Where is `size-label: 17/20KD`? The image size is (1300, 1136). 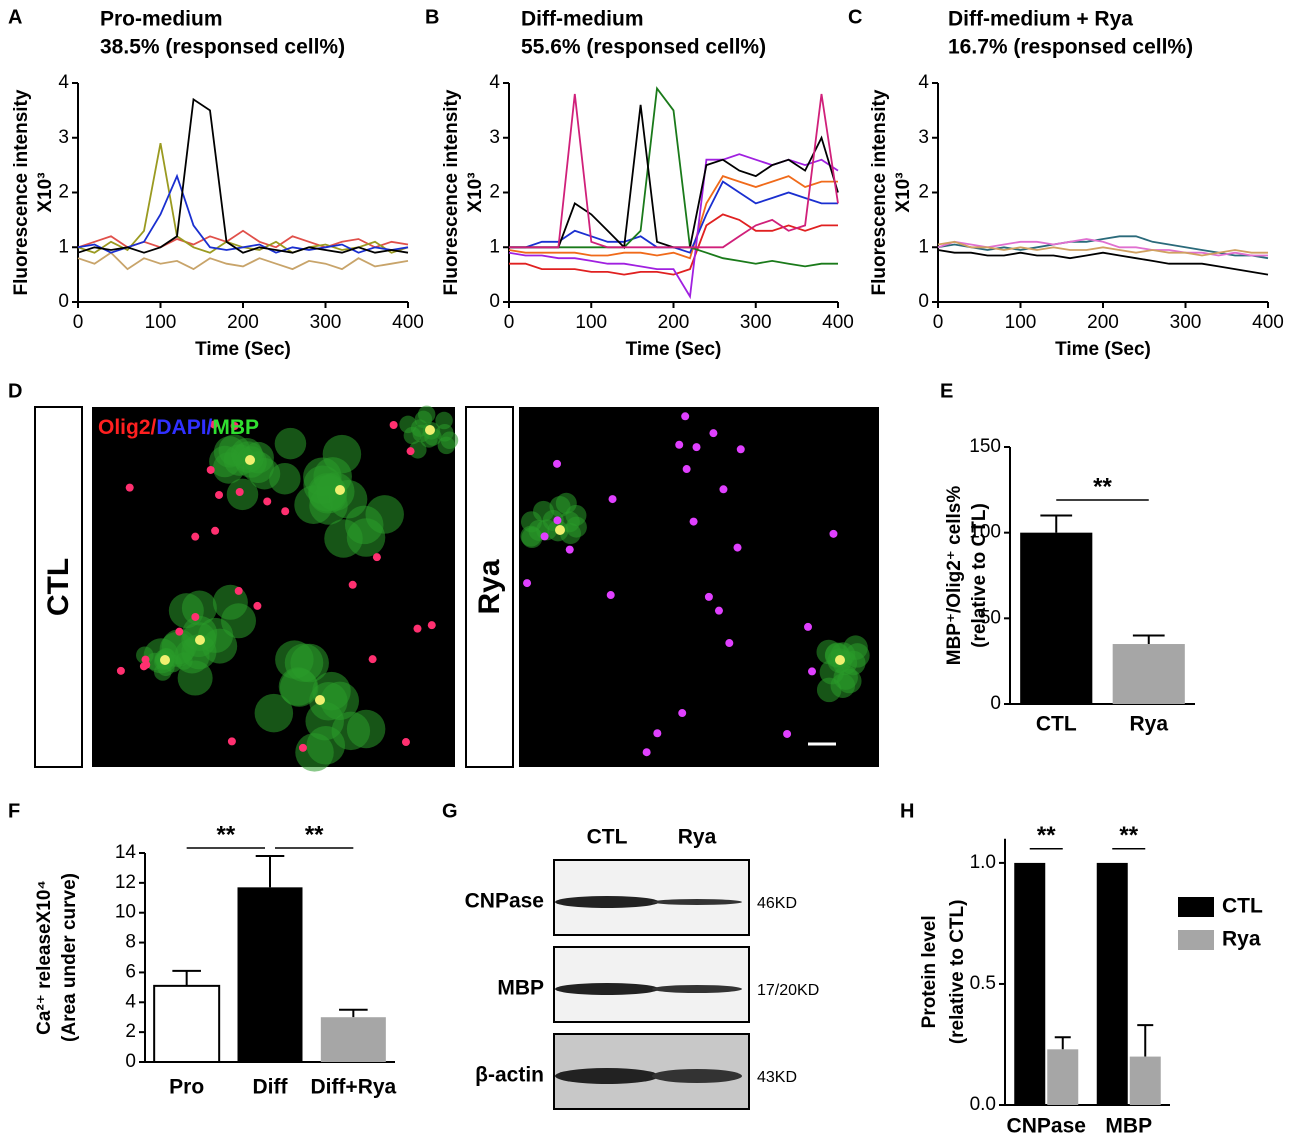 size-label: 17/20KD is located at coordinates (788, 990).